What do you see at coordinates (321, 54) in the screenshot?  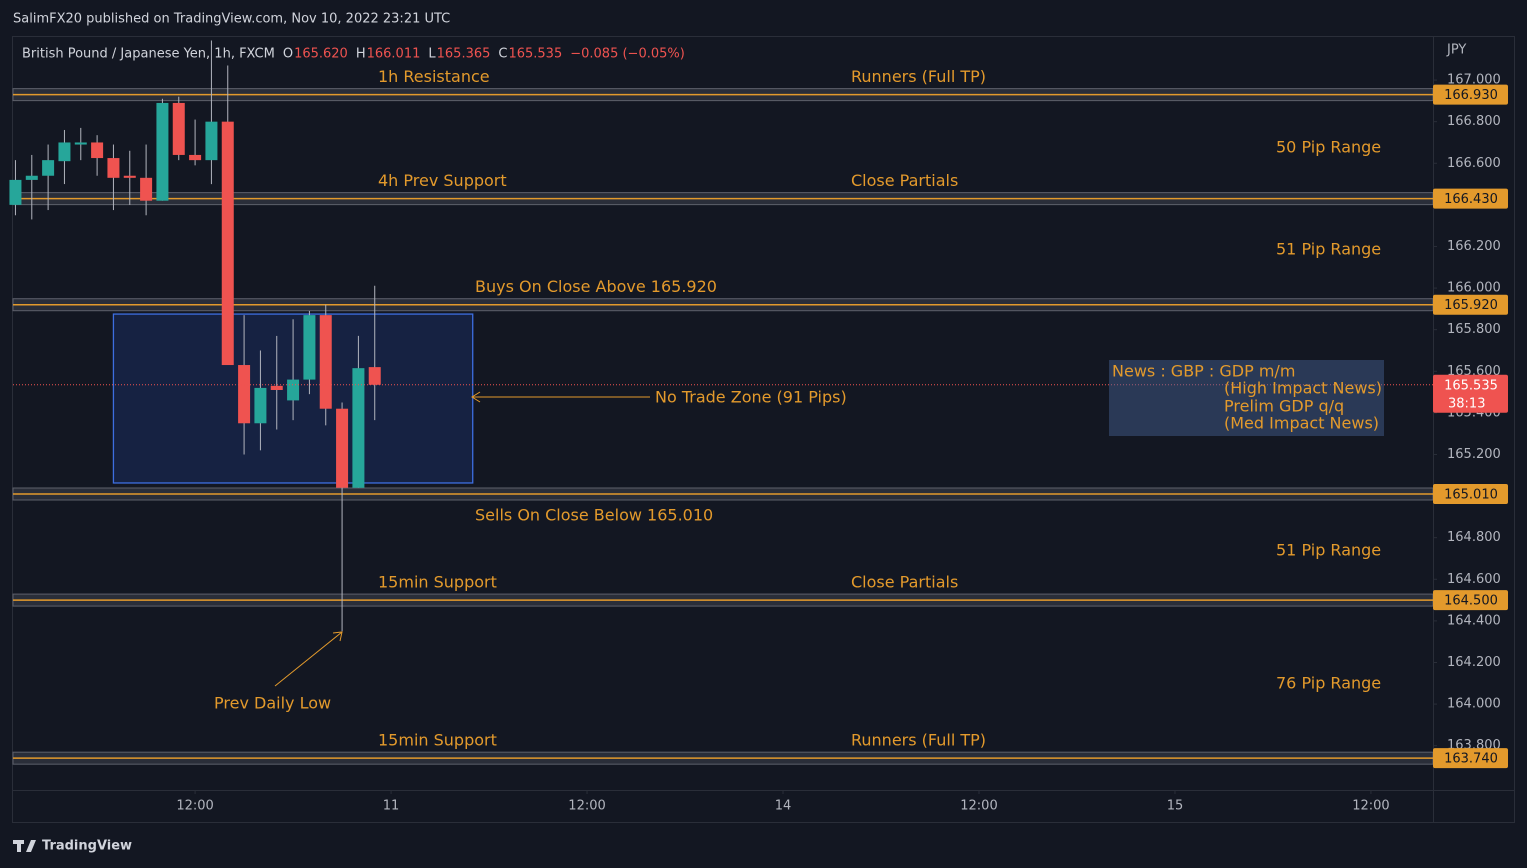 I see `quote-value: 165.620` at bounding box center [321, 54].